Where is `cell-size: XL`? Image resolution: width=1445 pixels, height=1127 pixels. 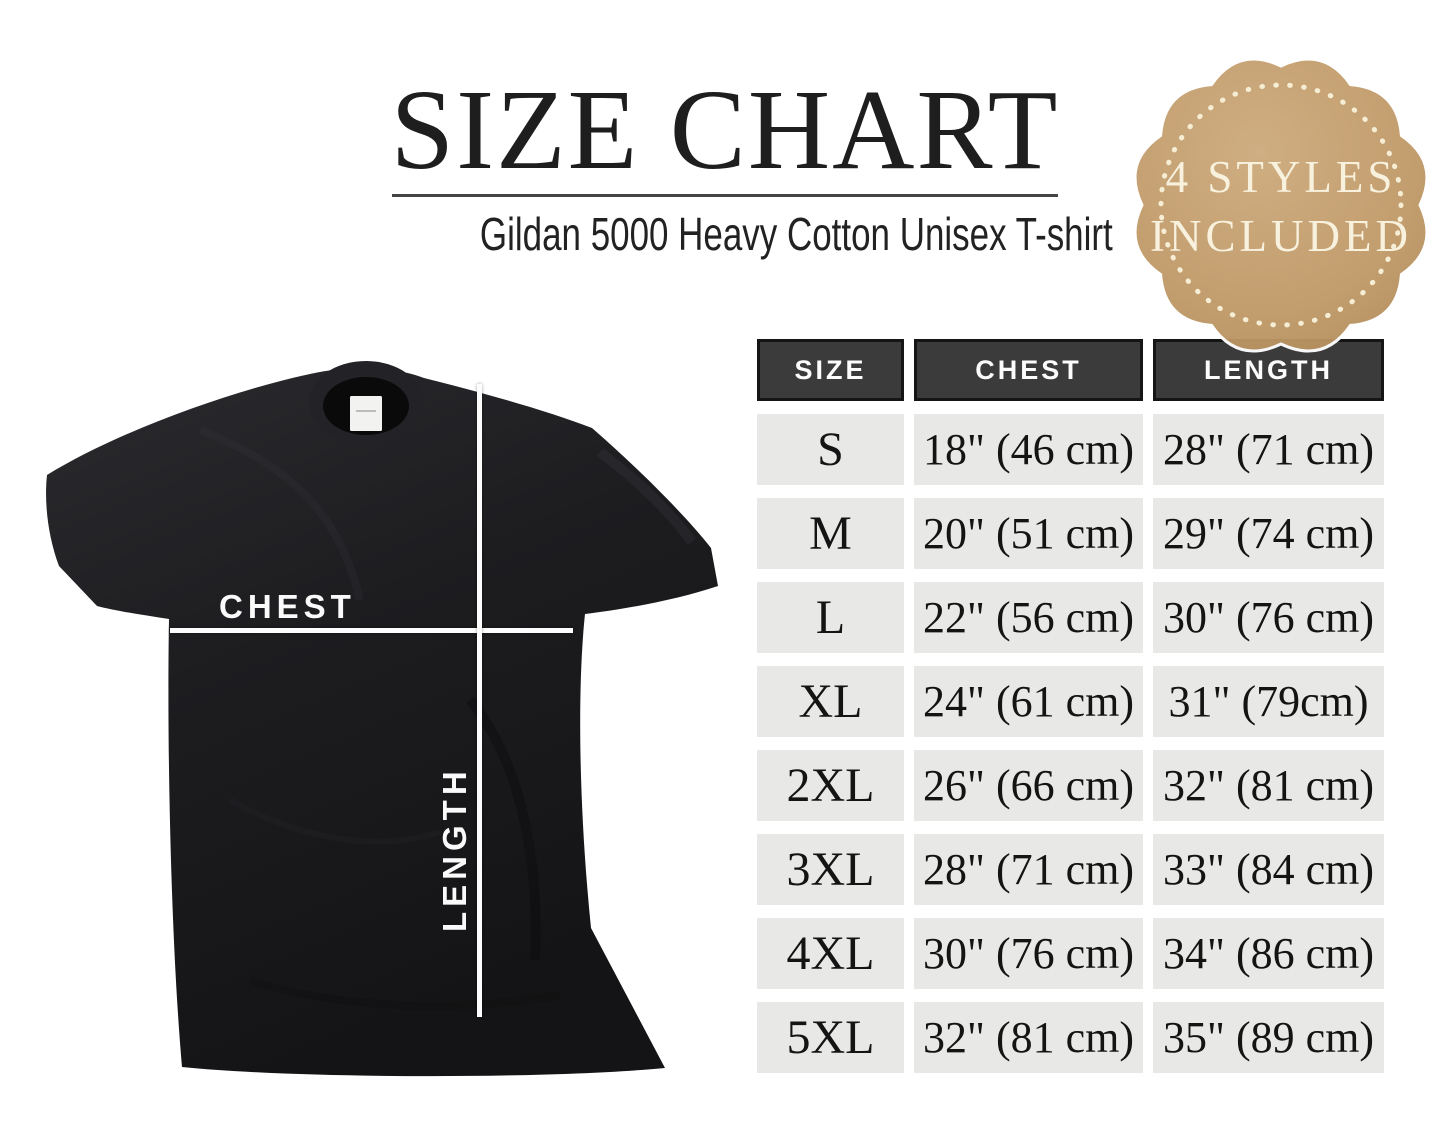
cell-size: XL is located at coordinates (830, 701).